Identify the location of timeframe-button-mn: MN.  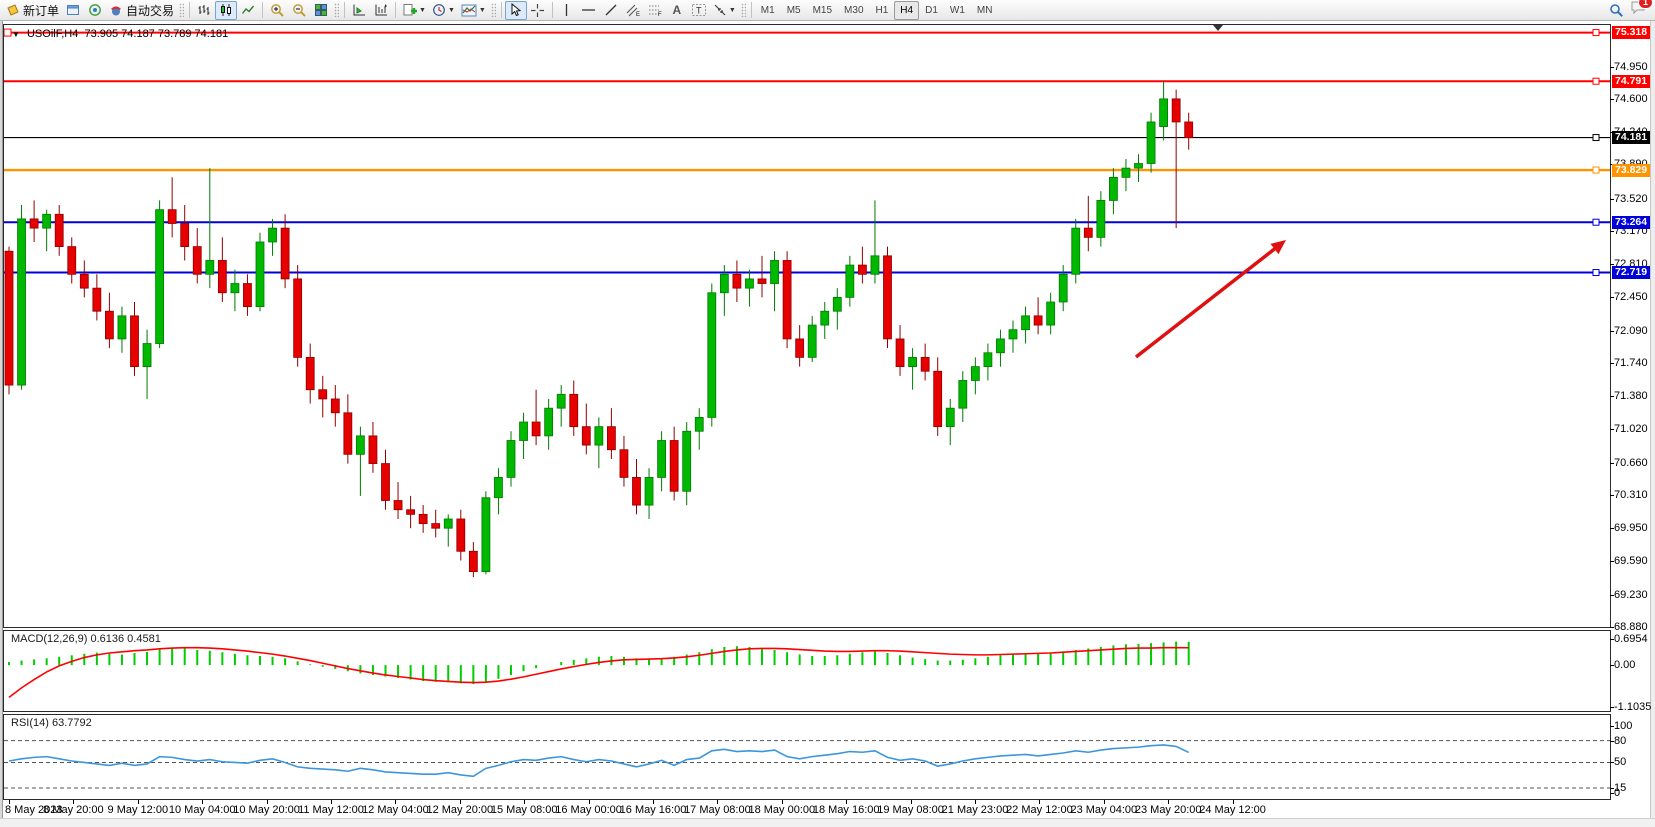
(984, 10).